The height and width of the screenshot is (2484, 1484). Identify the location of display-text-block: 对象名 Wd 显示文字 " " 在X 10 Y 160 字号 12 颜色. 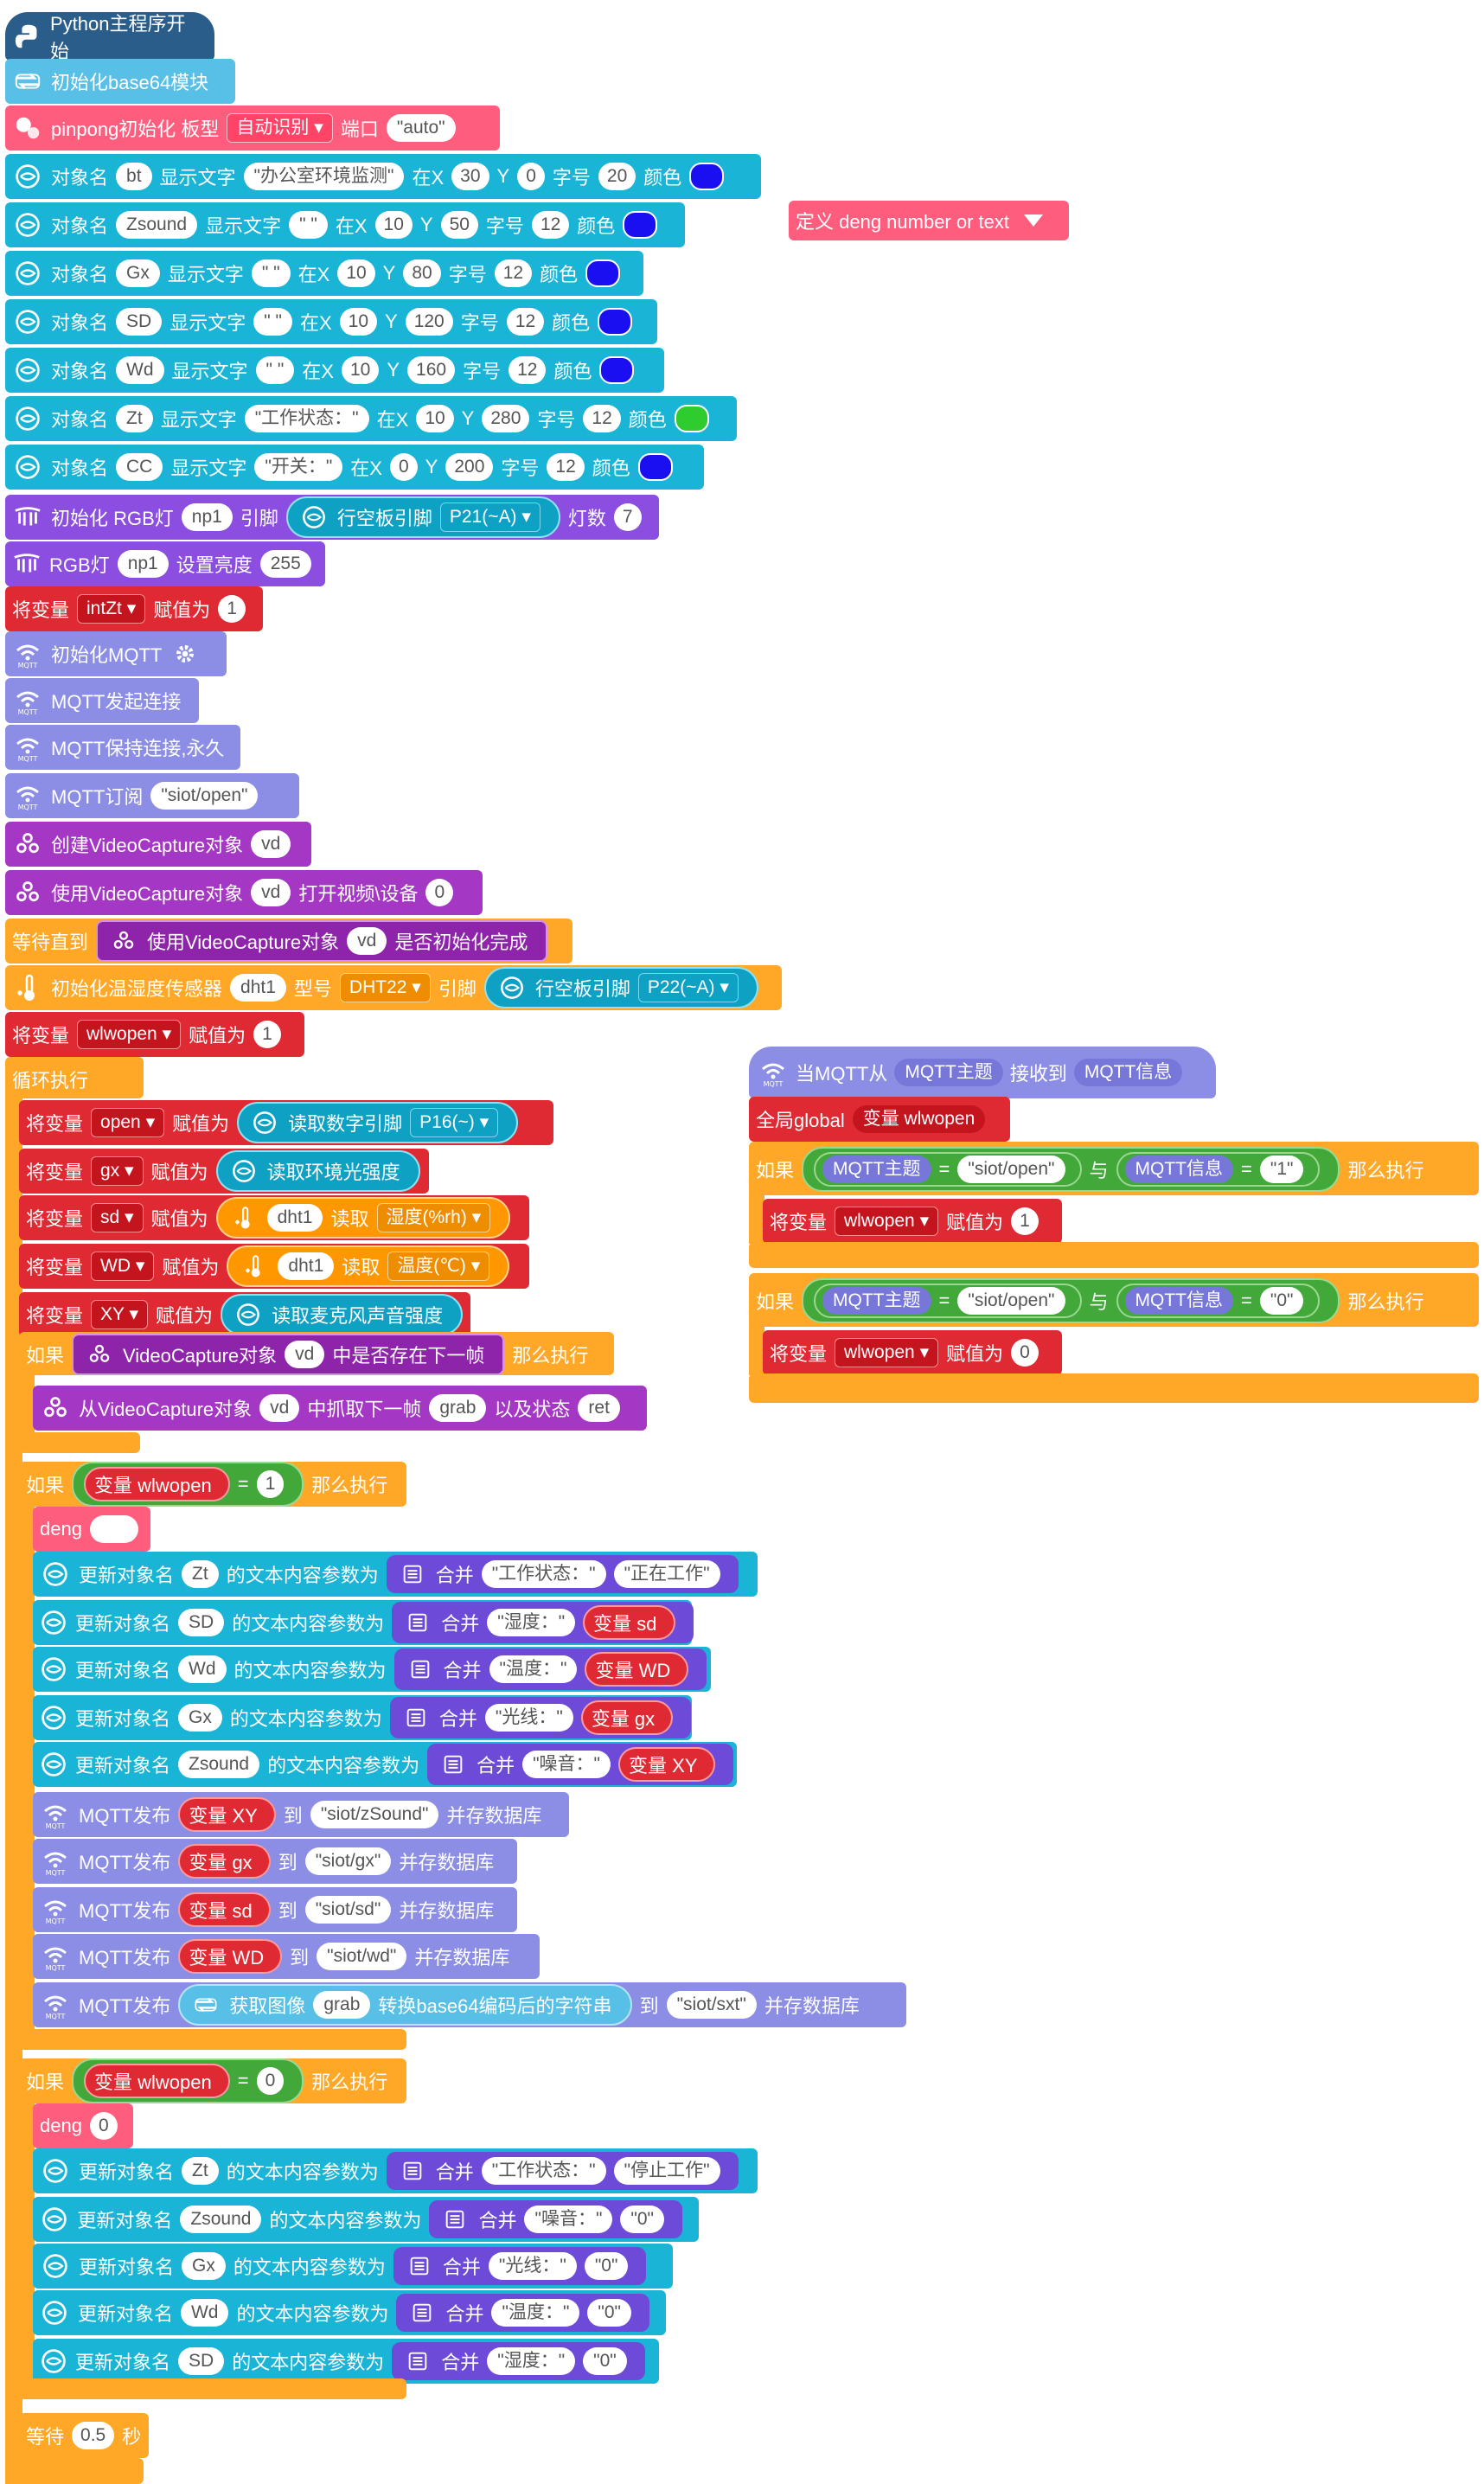
(334, 371).